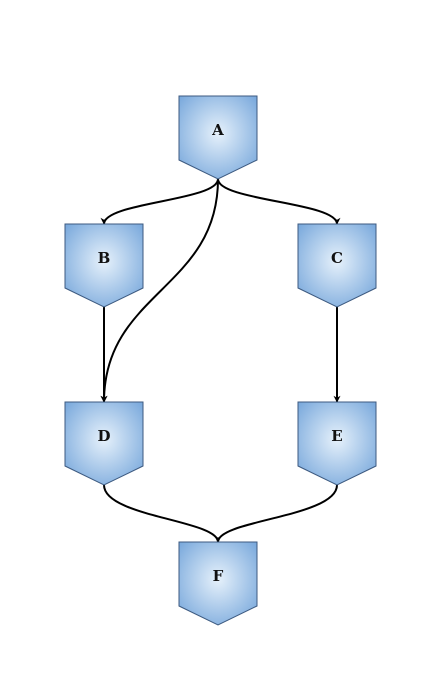  I want to click on node-label: B, so click(104, 258).